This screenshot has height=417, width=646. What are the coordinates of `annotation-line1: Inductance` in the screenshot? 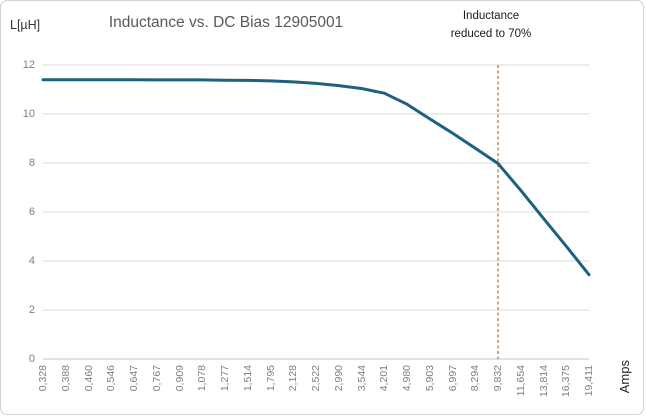 It's located at (491, 16).